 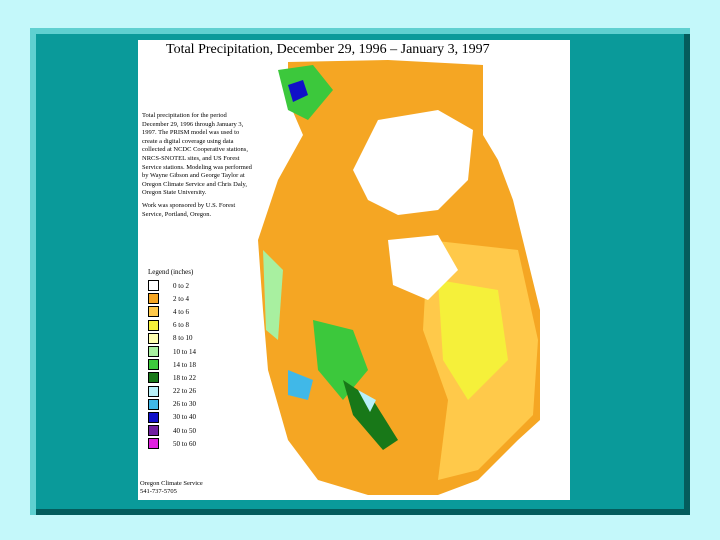 What do you see at coordinates (184, 417) in the screenshot?
I see `legend-label: 30 to 40` at bounding box center [184, 417].